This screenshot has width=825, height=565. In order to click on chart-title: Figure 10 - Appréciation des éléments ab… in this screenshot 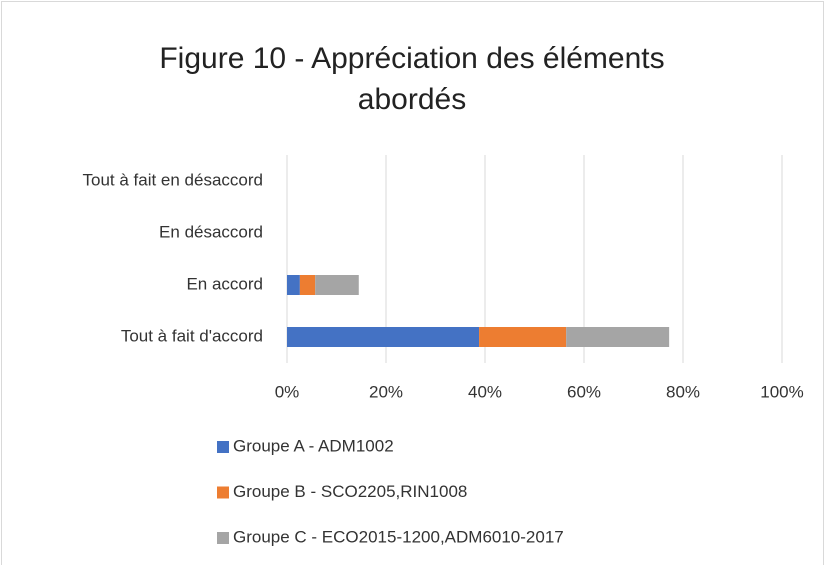, I will do `click(412, 79)`.